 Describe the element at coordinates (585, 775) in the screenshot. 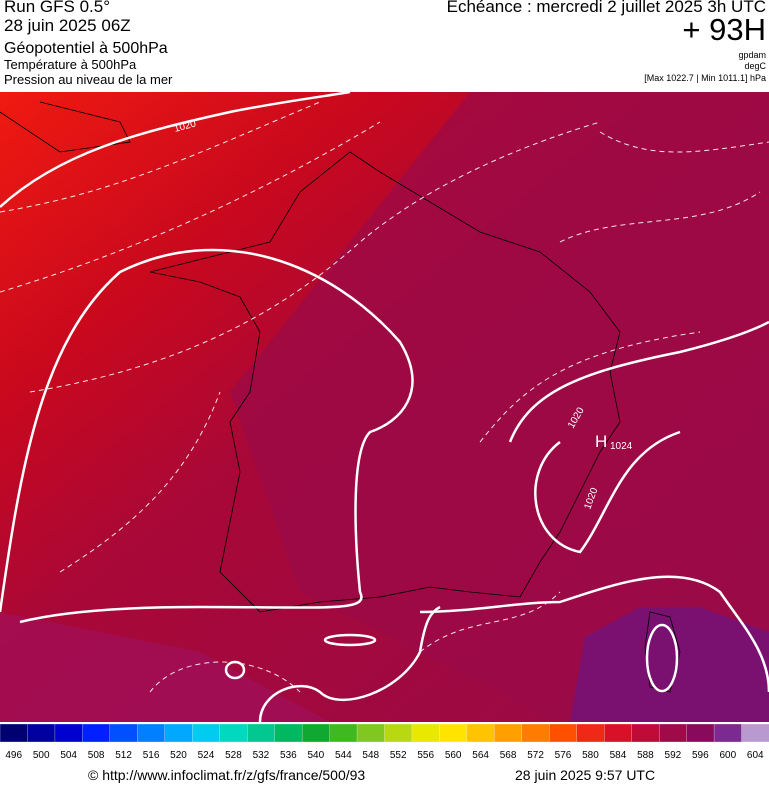

I see `footer-time: 28 juin 2025 9:57 UTC` at that location.